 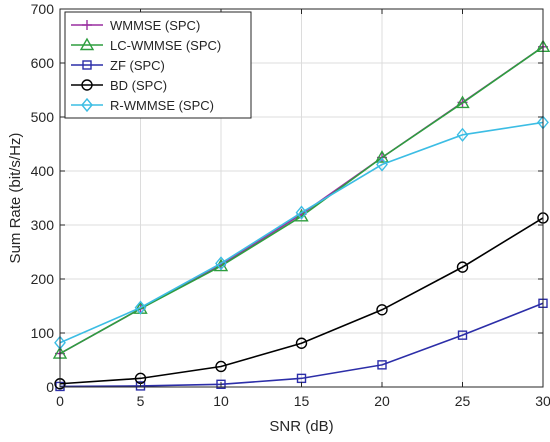 I want to click on y-tick-label: 0, so click(x=50, y=387).